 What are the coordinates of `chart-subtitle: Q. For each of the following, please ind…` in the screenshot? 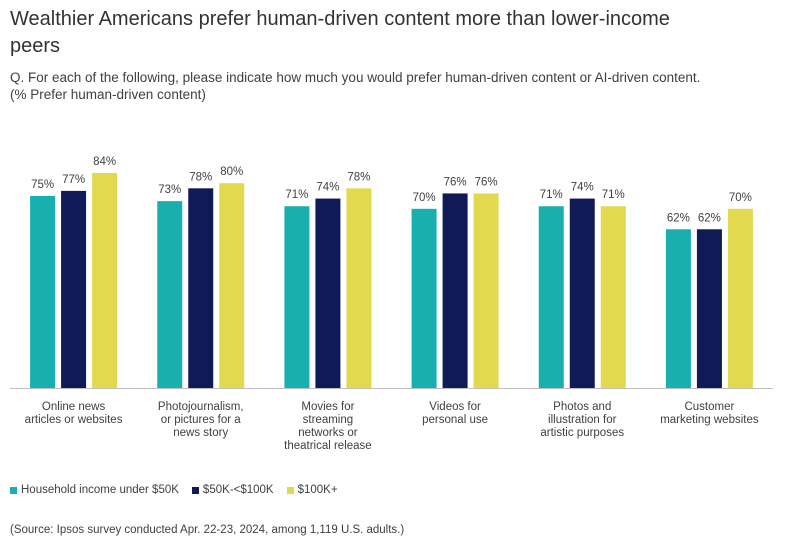 It's located at (355, 86).